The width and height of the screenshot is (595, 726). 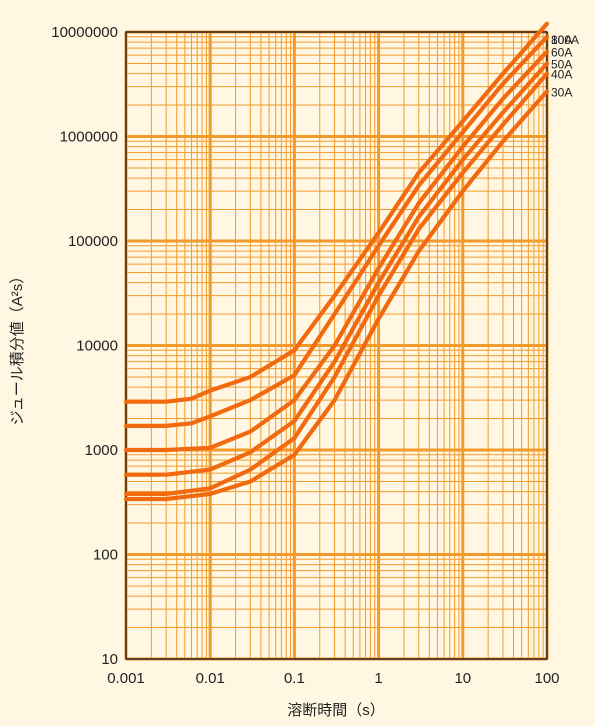 What do you see at coordinates (97, 346) in the screenshot?
I see `y-tick-label: 10000` at bounding box center [97, 346].